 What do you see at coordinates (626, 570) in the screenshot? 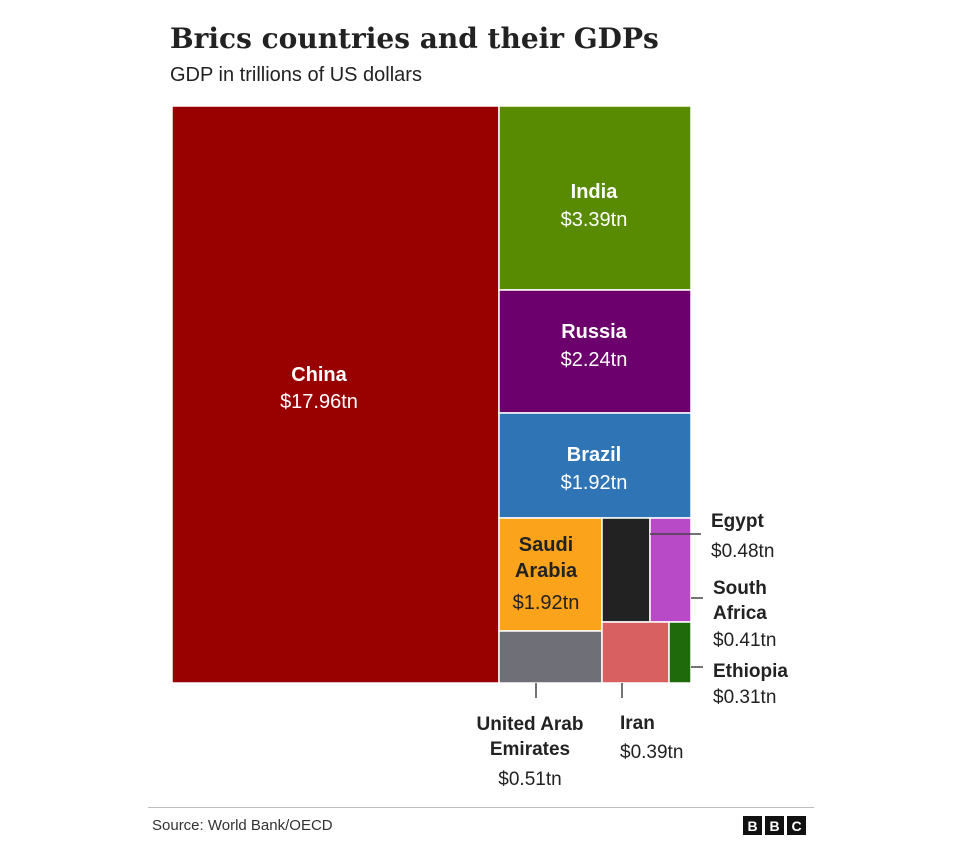
I see `tile-egypt` at bounding box center [626, 570].